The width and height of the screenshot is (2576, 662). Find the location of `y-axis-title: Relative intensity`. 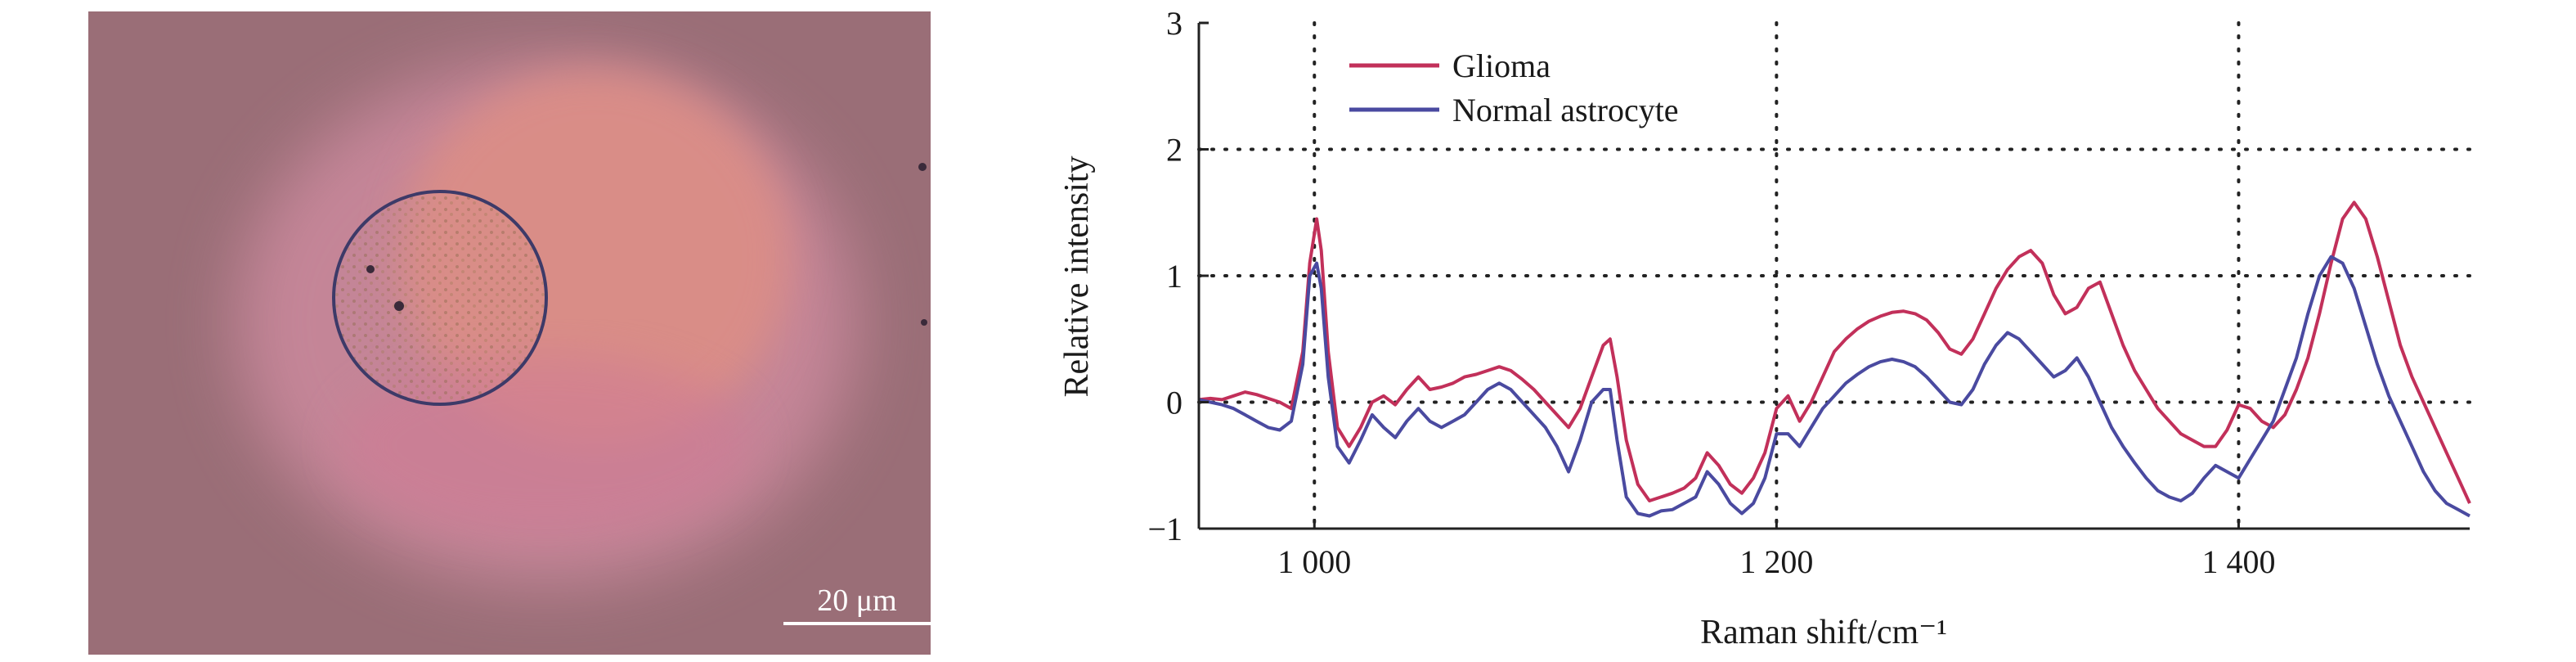

y-axis-title: Relative intensity is located at coordinates (1077, 276).